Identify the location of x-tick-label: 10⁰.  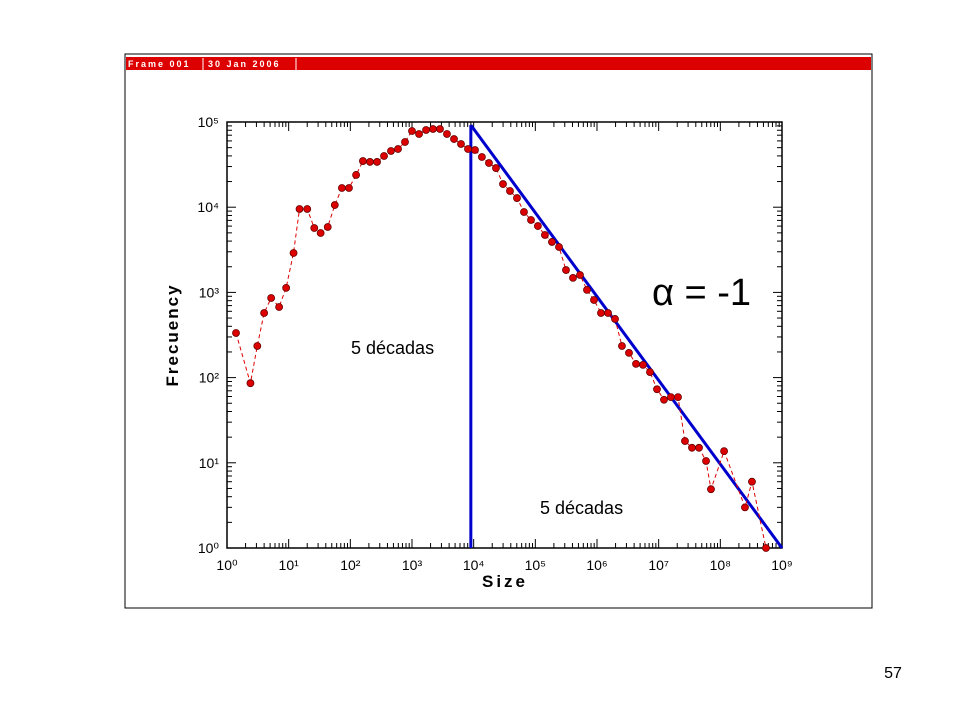
(227, 565).